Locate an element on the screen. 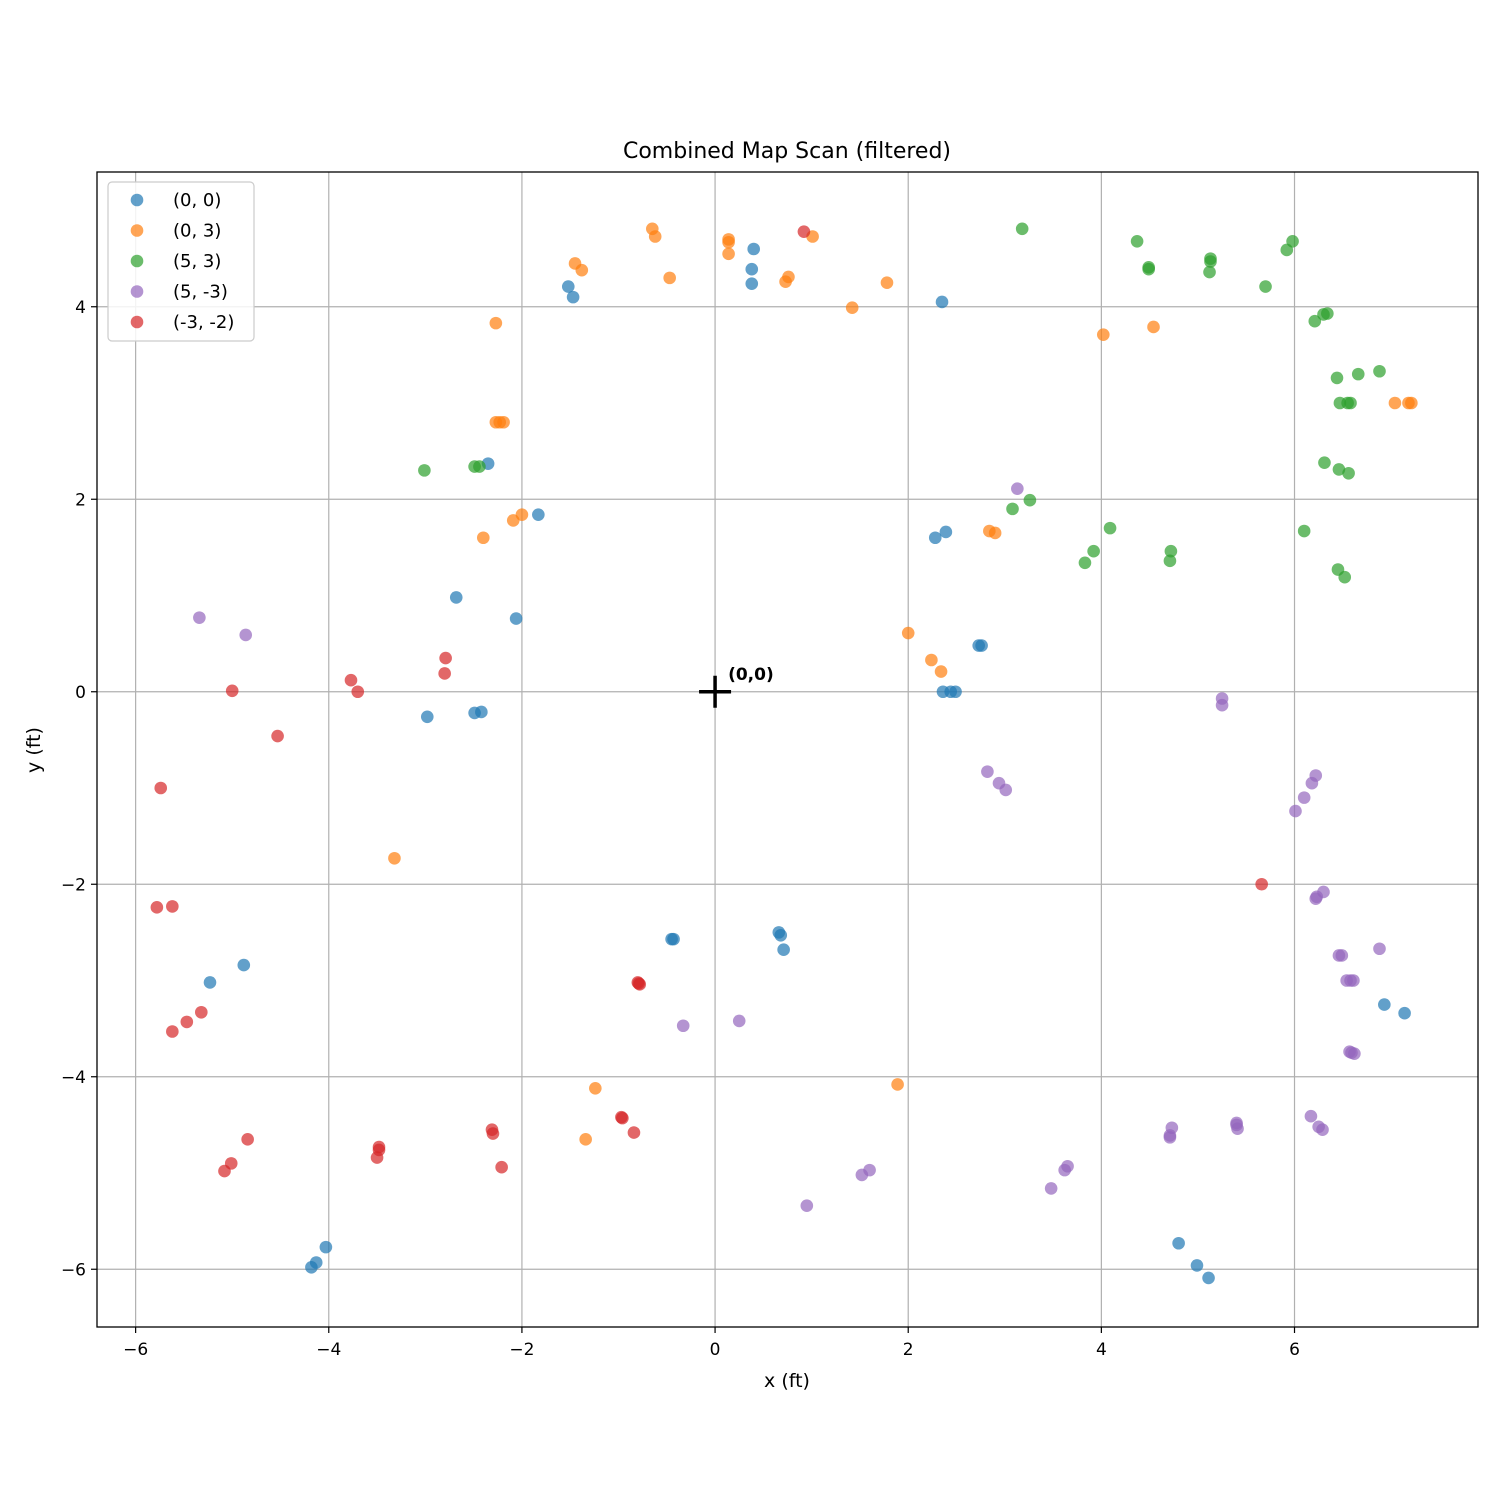  y-tick-label-0: −6 is located at coordinates (73, 1270).